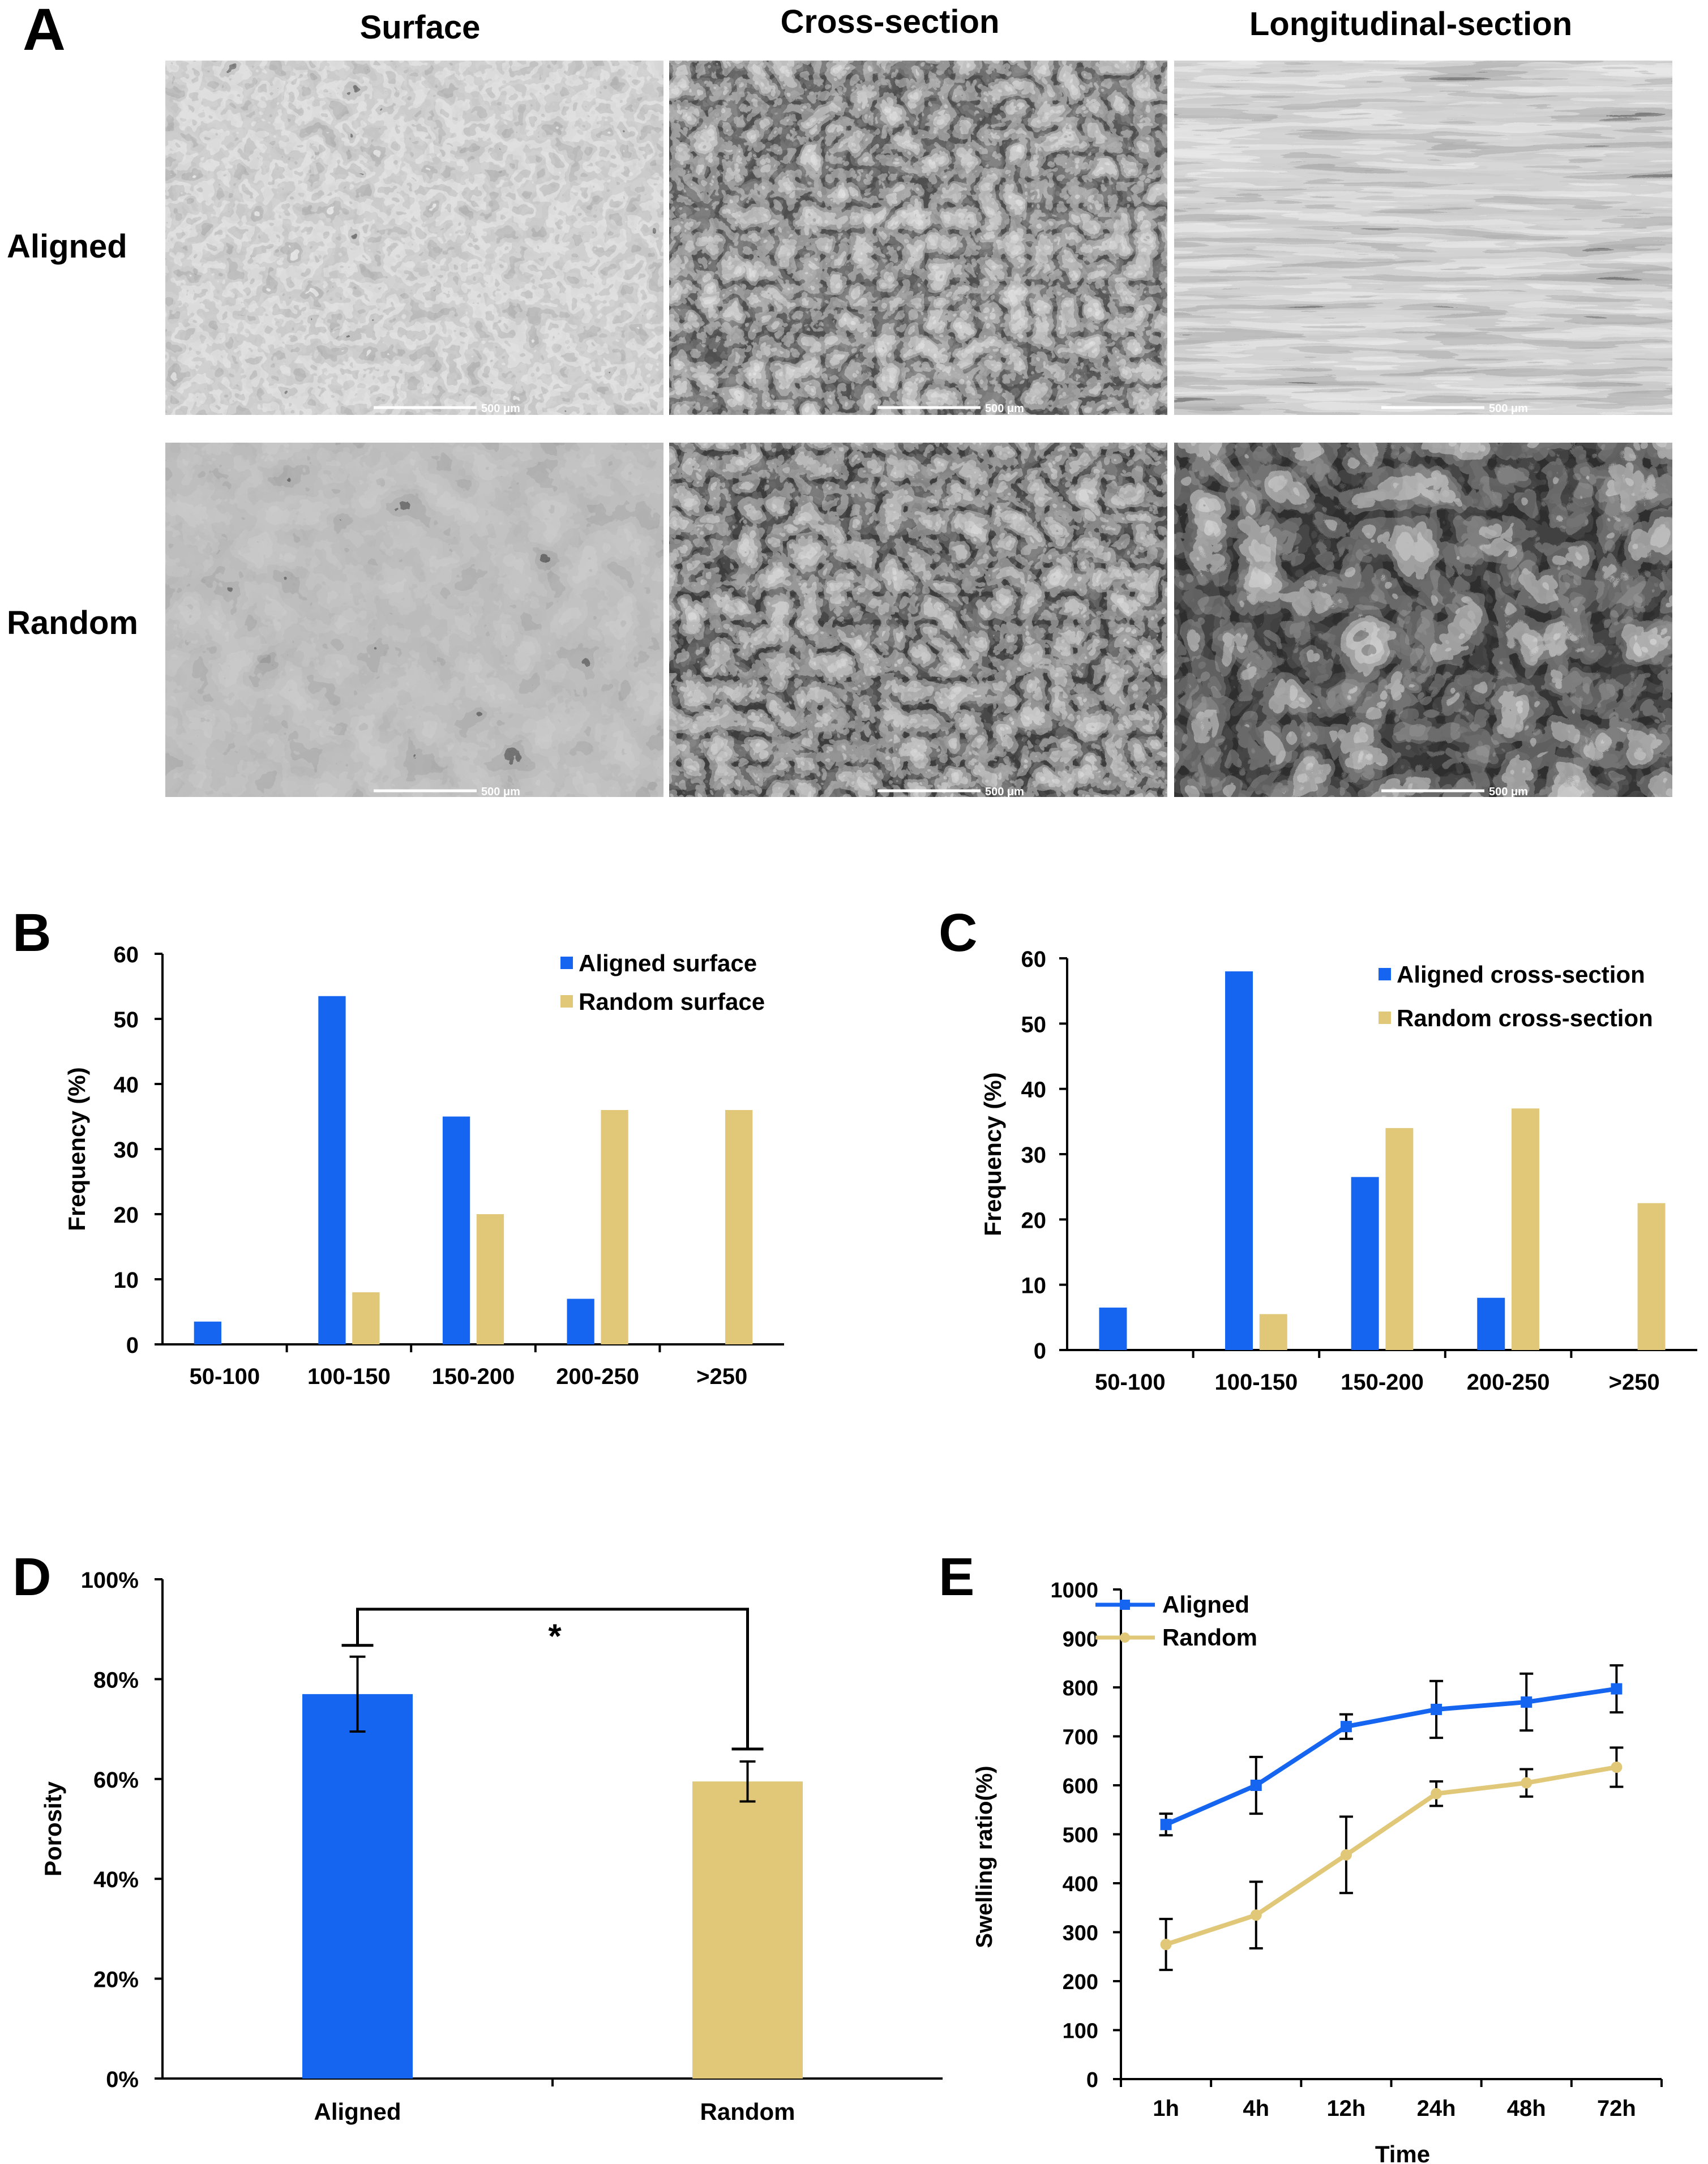 Image resolution: width=1708 pixels, height=2164 pixels. Describe the element at coordinates (672, 1002) in the screenshot. I see `legend-label: Random surface` at that location.